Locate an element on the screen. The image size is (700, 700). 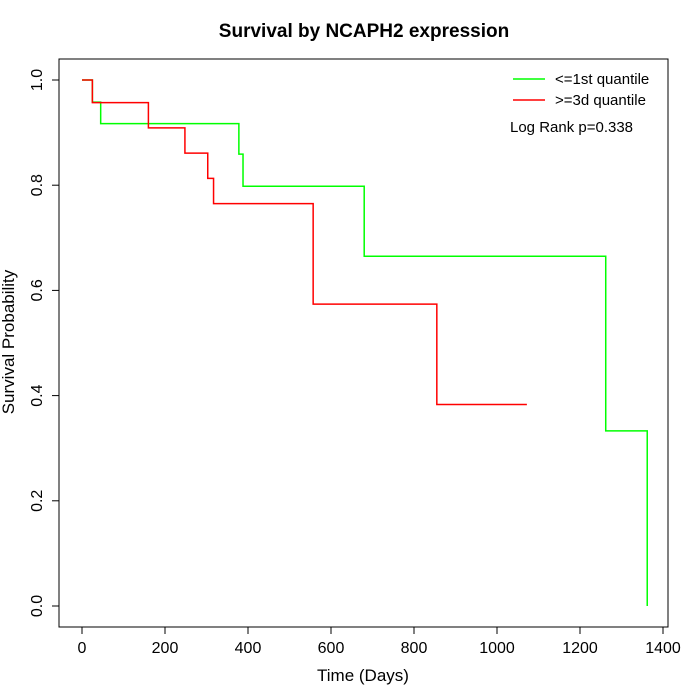
x-tick-label: 600 is located at coordinates (331, 648).